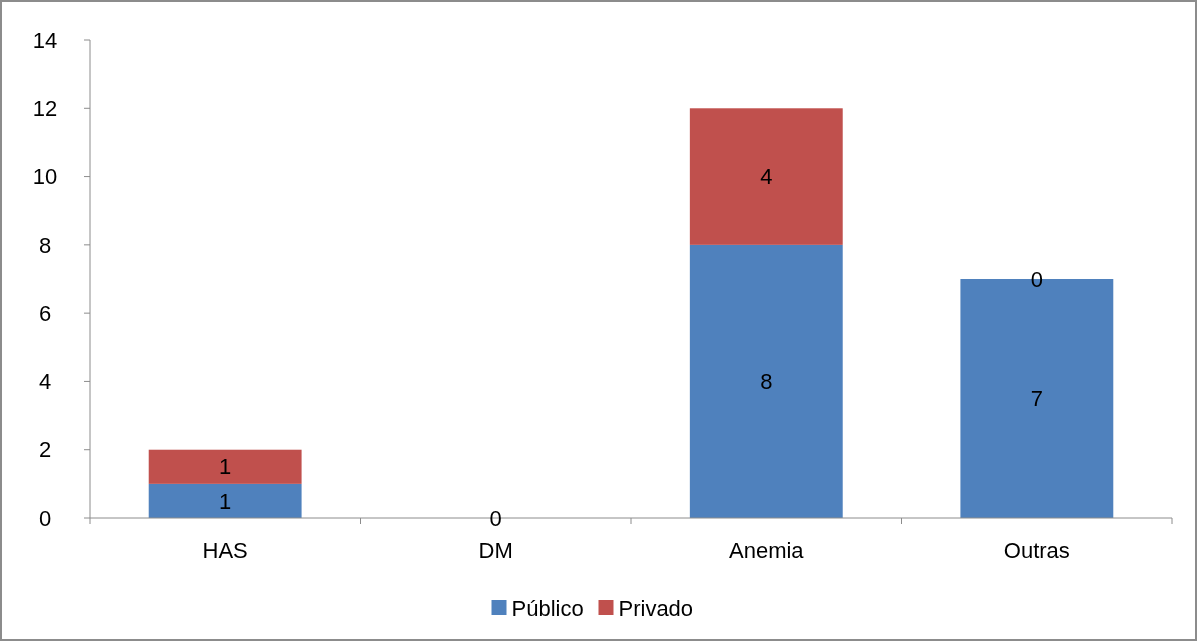 The height and width of the screenshot is (641, 1197). I want to click on data-label: 8, so click(766, 382).